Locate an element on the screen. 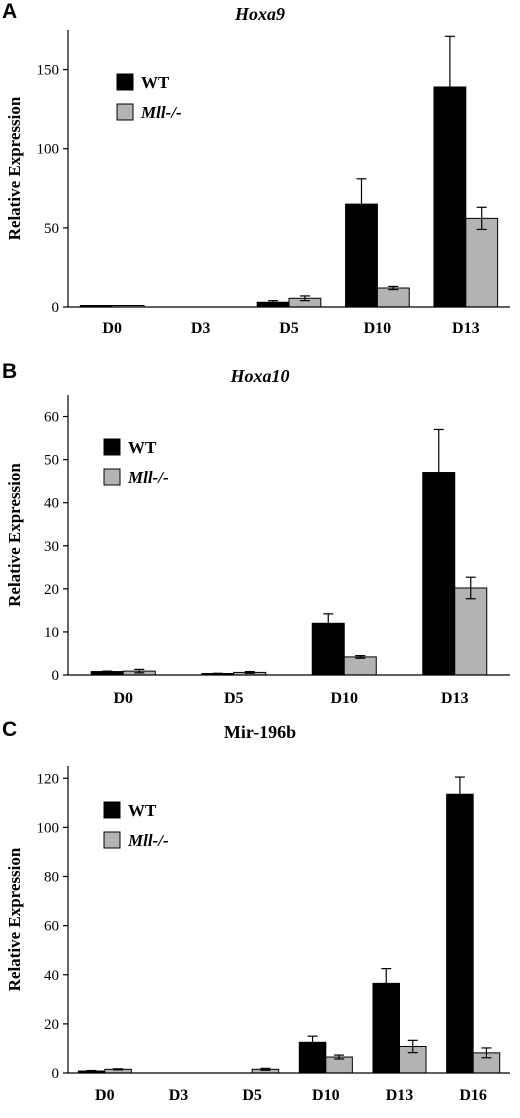 The width and height of the screenshot is (520, 1118). x-tick-label: D16 is located at coordinates (473, 1095).